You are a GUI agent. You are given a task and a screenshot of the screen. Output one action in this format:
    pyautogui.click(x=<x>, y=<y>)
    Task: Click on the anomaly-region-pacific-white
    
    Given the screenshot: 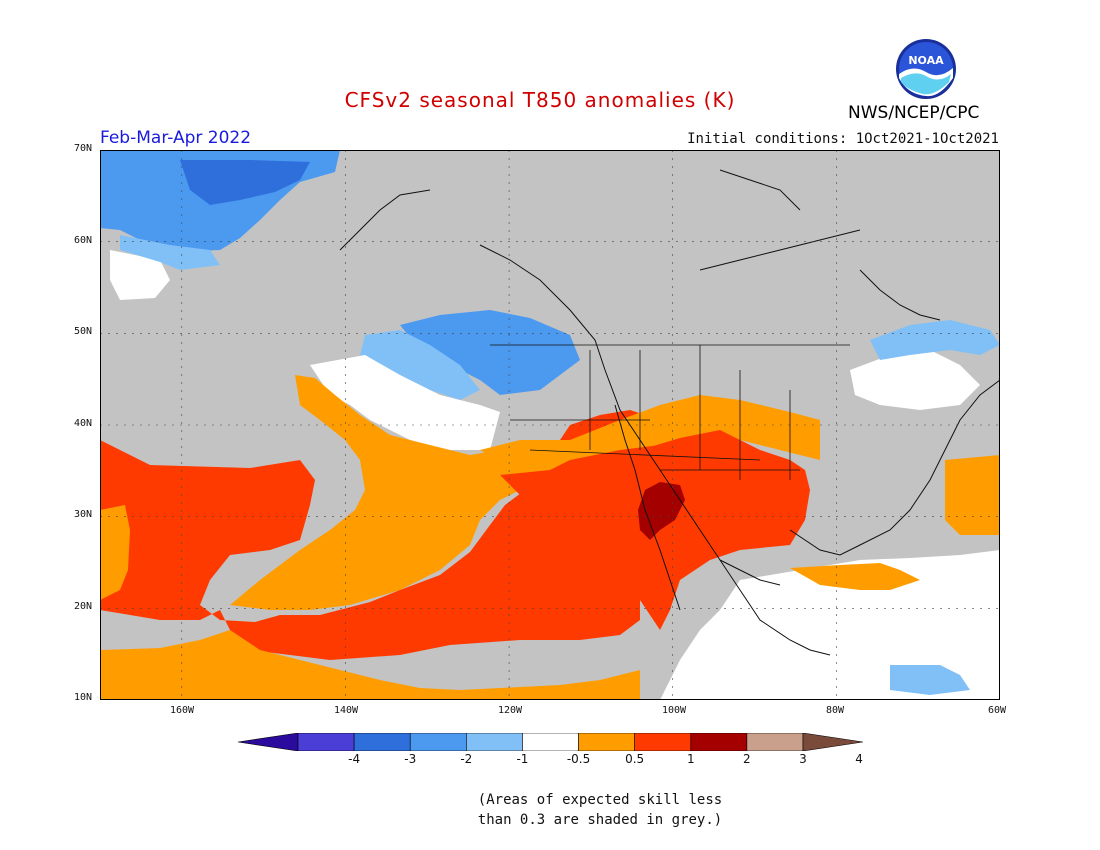 What is the action you would take?
    pyautogui.click(x=405, y=402)
    